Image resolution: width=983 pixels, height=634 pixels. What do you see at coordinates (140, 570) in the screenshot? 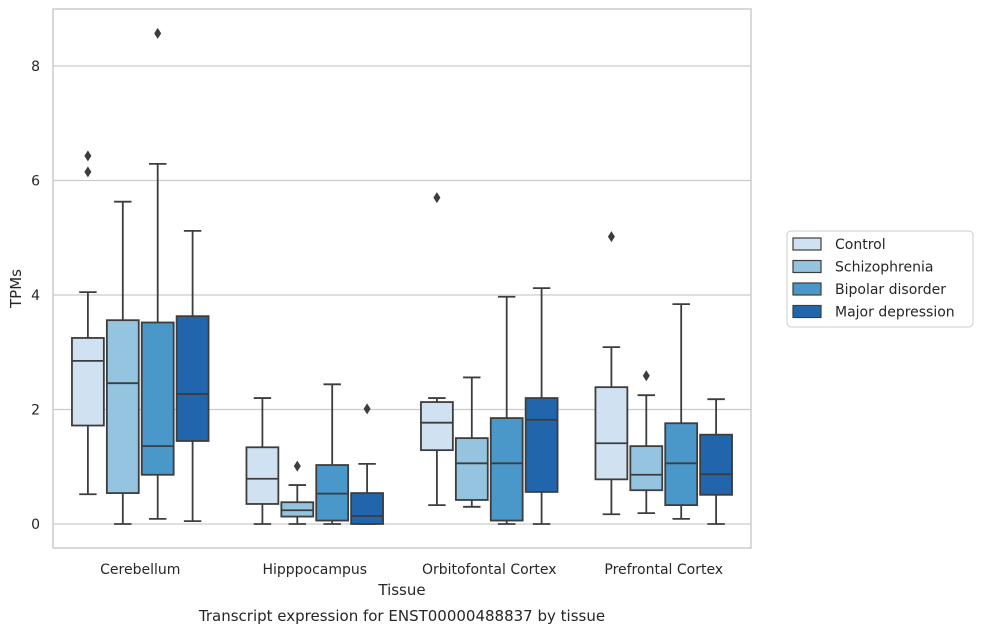
I see `x-tick-label: Cerebellum` at bounding box center [140, 570].